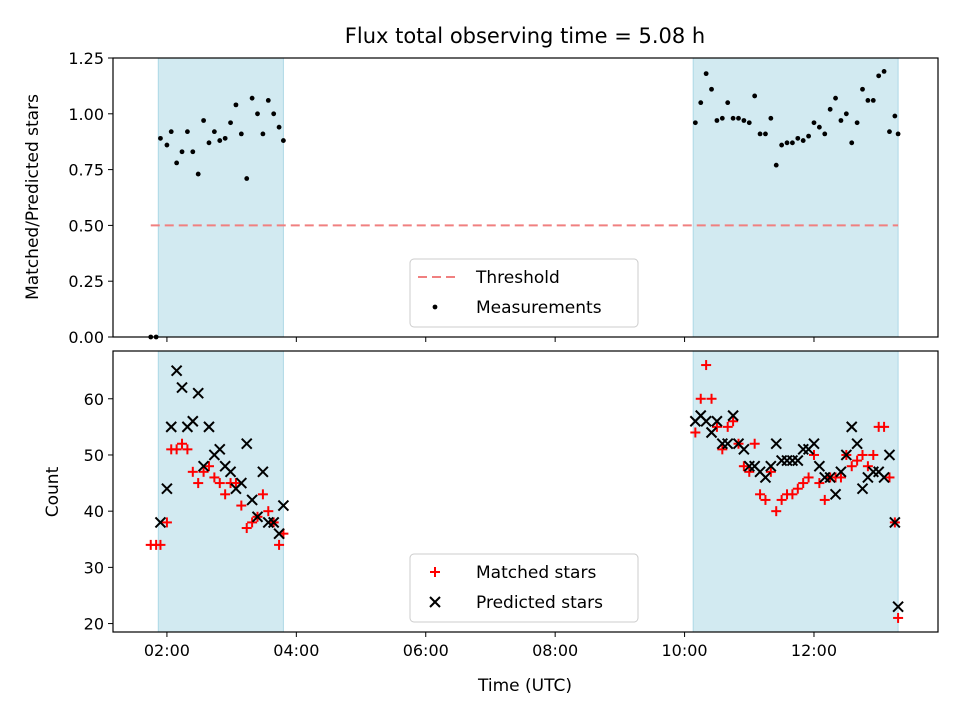  Describe the element at coordinates (94, 399) in the screenshot. I see `count-y-tick-label: 60` at that location.